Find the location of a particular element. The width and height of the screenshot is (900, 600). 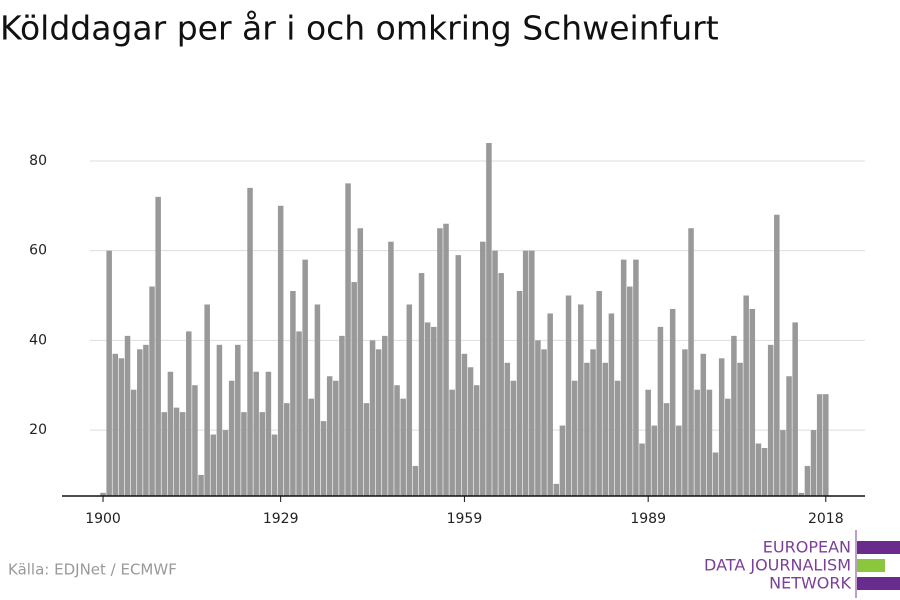

logo-text: DATA JOURNALISM is located at coordinates (777, 565).